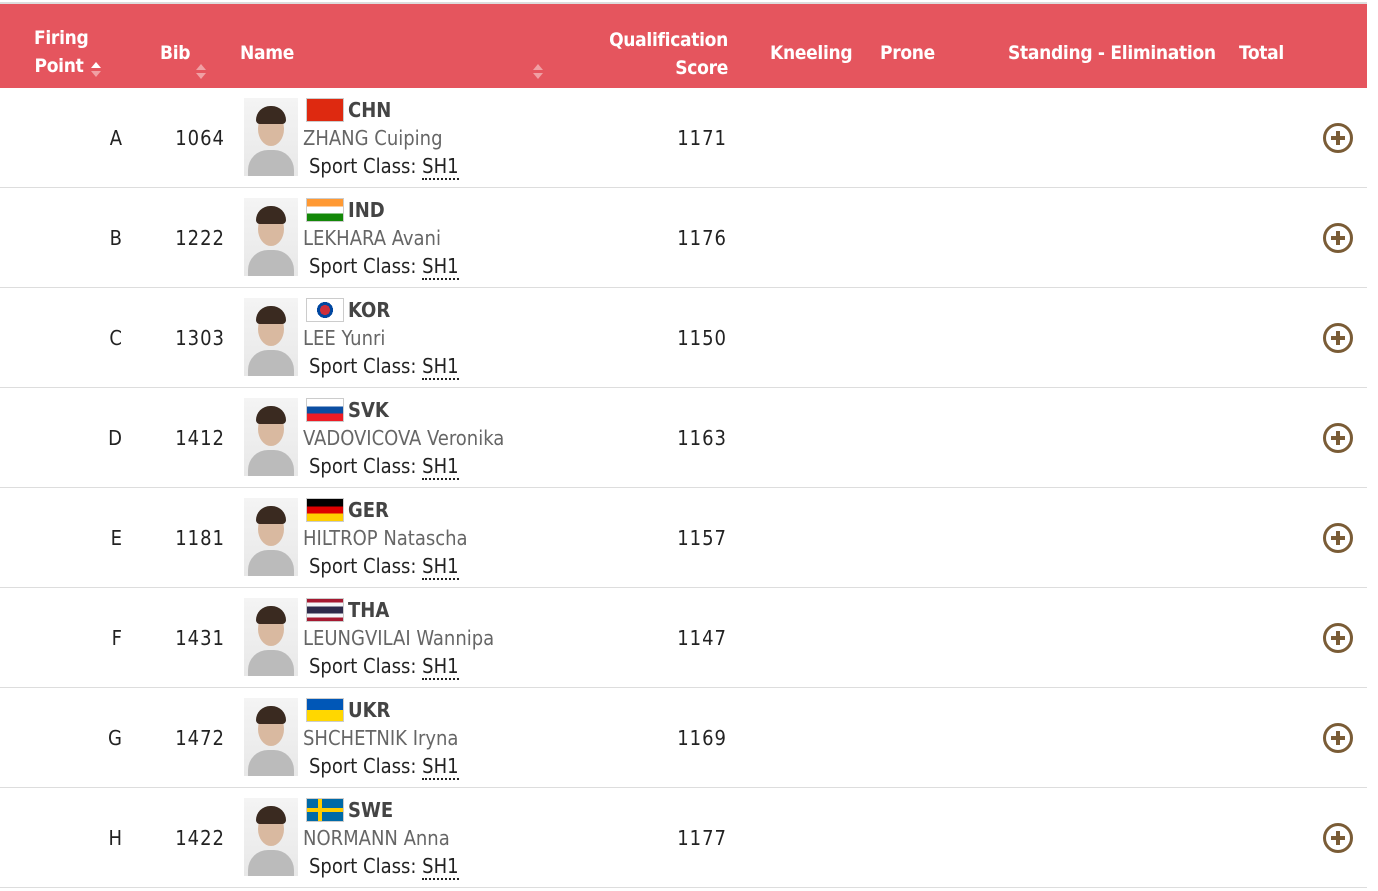 This screenshot has height=891, width=1378. I want to click on athlete-name: LEUNGVILAI Wannipa, so click(399, 638).